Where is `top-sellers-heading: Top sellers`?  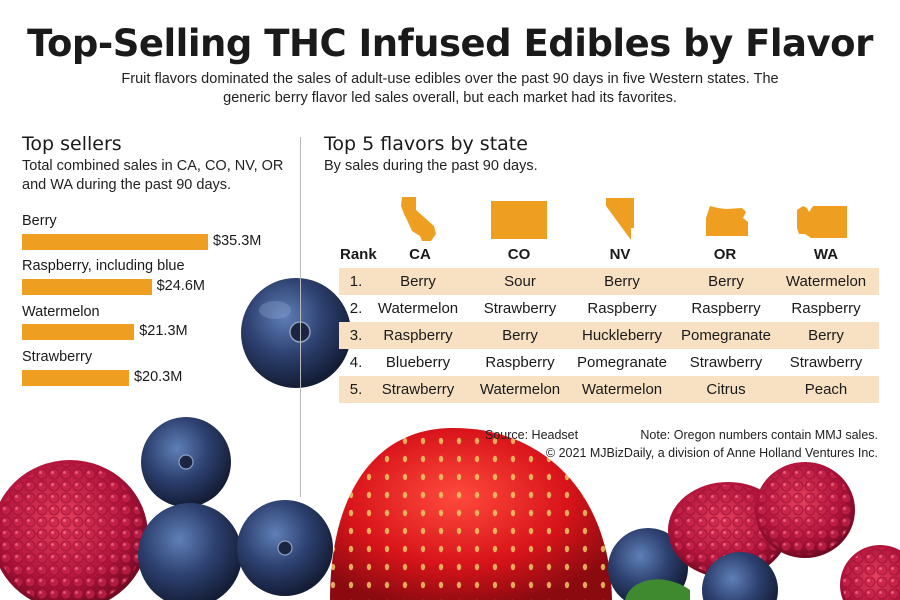 top-sellers-heading: Top sellers is located at coordinates (72, 144).